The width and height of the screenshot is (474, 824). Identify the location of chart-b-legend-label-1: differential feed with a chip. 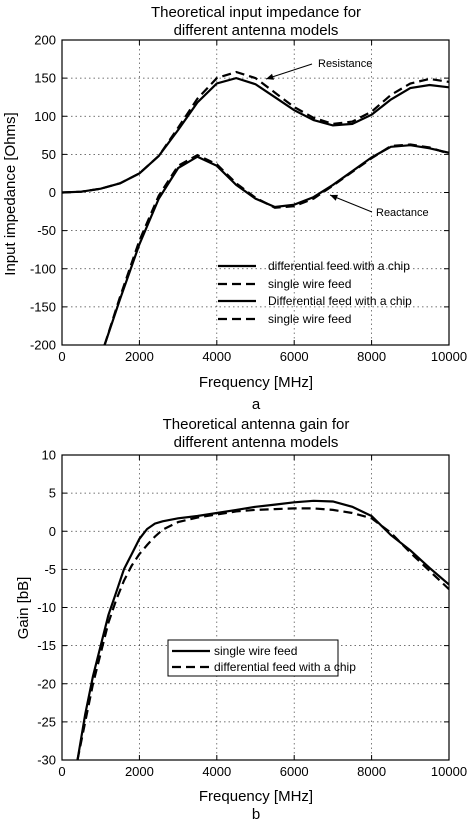
(285, 667).